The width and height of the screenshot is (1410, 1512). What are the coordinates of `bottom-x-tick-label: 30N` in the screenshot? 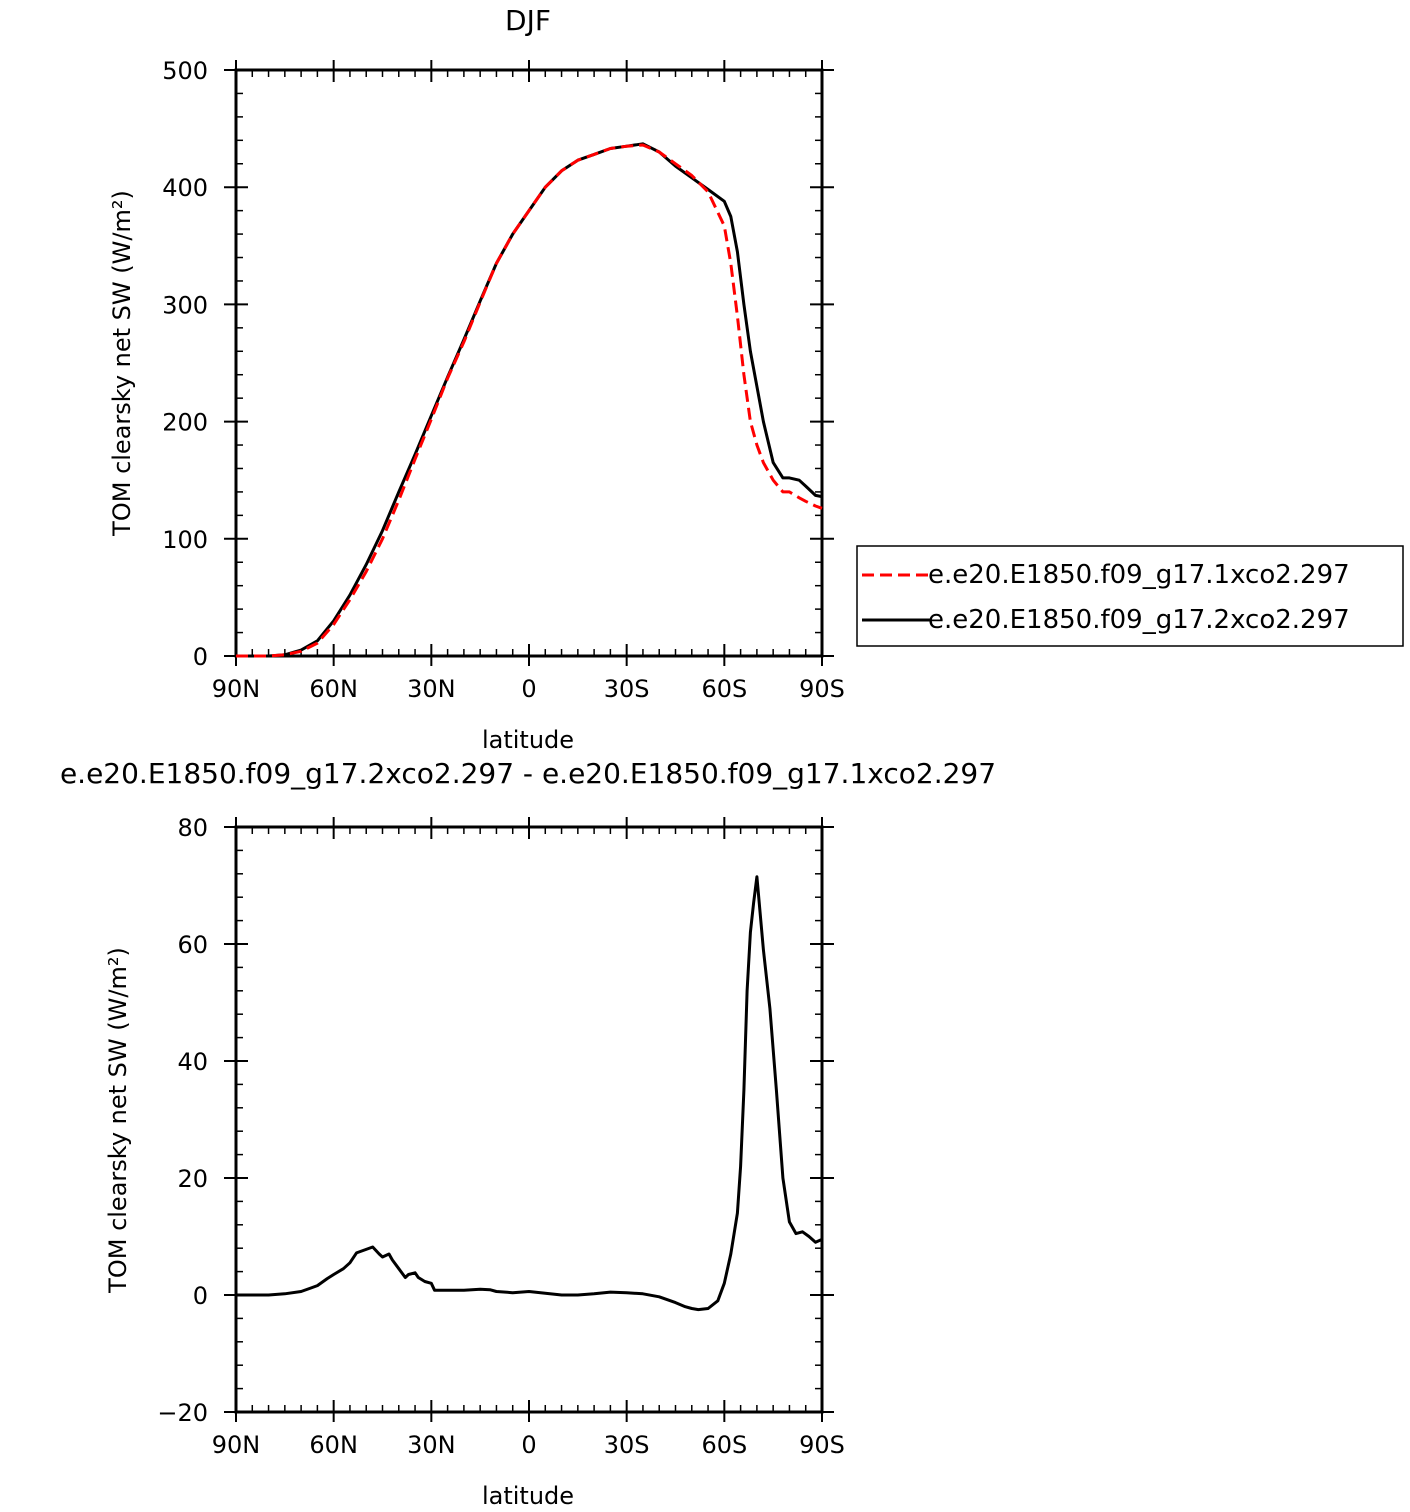 It's located at (431, 1445).